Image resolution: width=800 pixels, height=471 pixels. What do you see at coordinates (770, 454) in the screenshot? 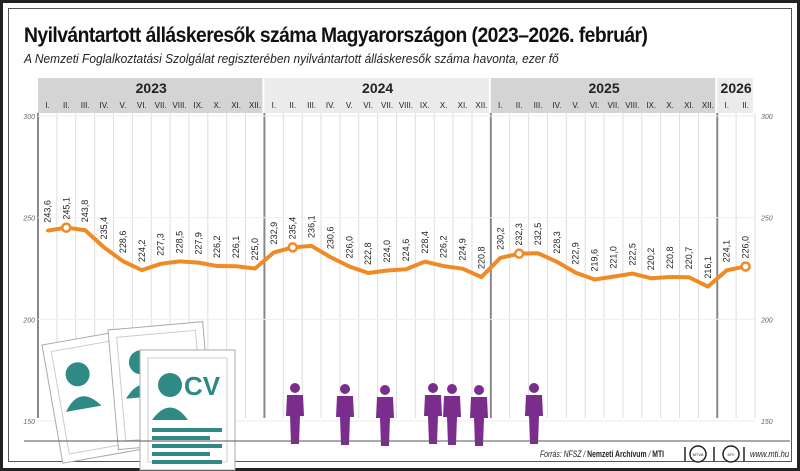
I see `website-link: www.mti.hu` at bounding box center [770, 454].